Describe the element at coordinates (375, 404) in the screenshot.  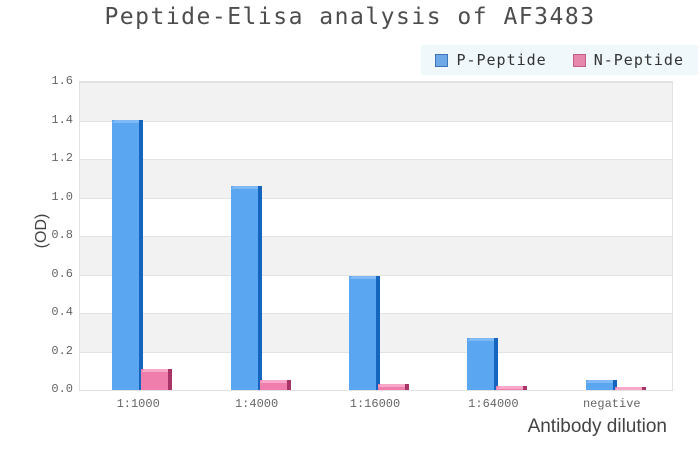
I see `x-tick-label: 1:16000` at that location.